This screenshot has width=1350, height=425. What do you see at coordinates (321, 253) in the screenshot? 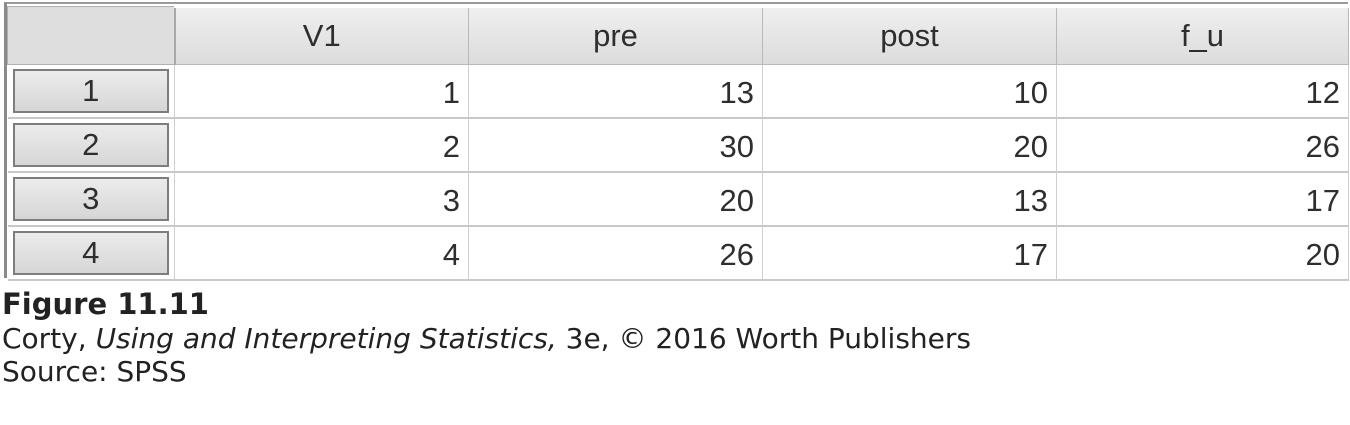
I see `data-cell: 4` at bounding box center [321, 253].